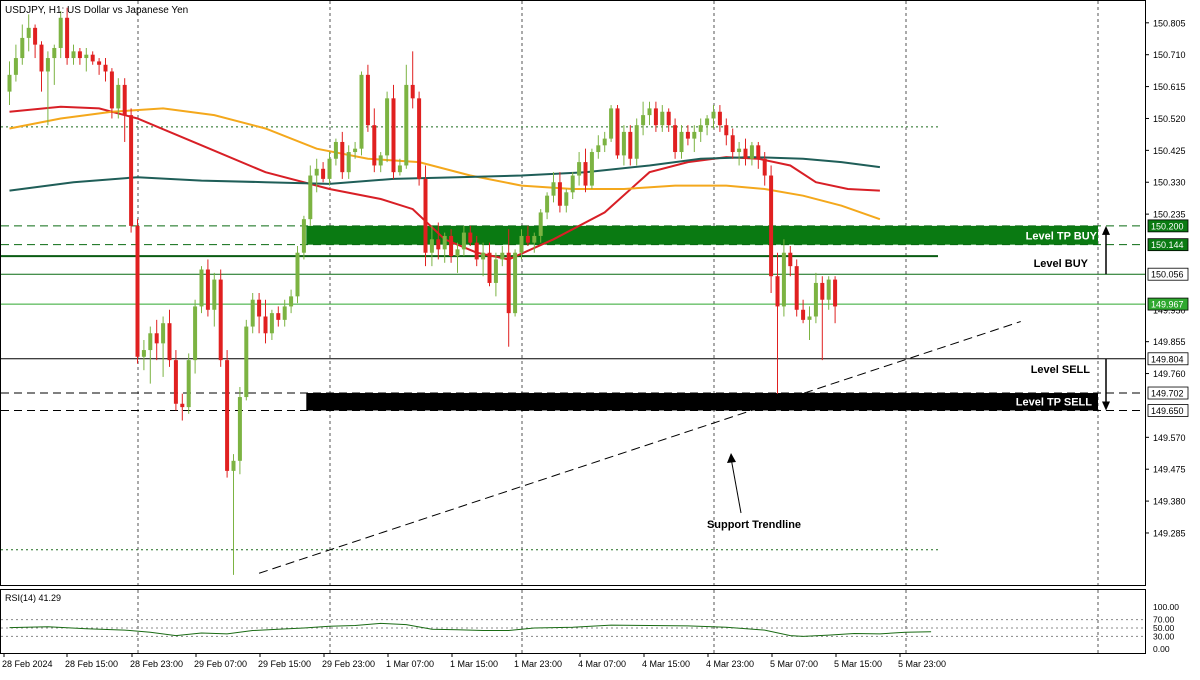 The width and height of the screenshot is (1200, 680). Describe the element at coordinates (573, 621) in the screenshot. I see `rsi-panel-border` at that location.